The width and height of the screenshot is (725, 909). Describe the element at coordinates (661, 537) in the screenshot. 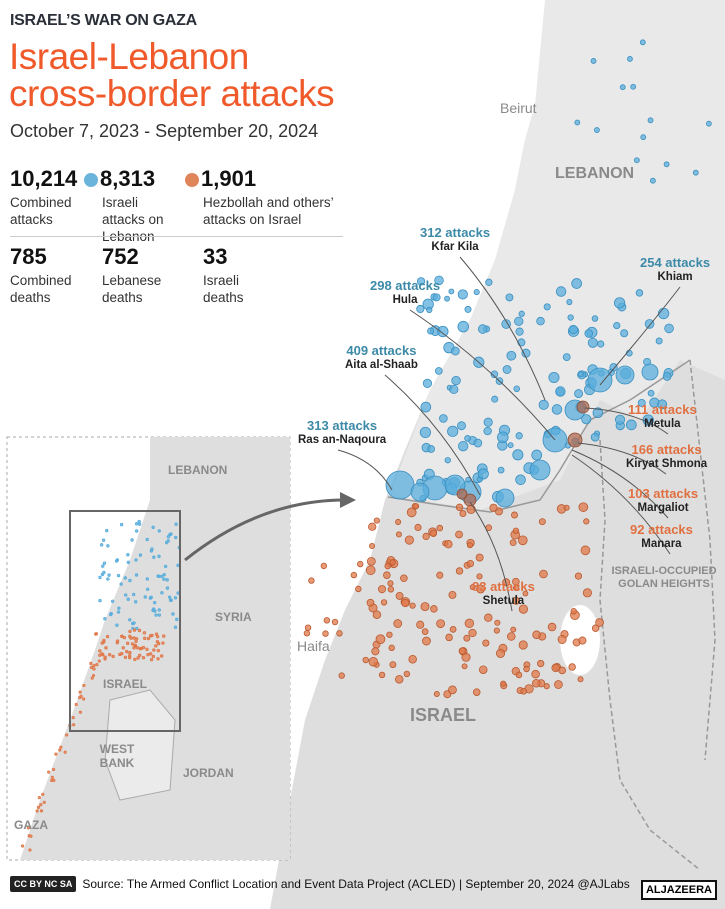

I see `location-label: 92 attacks Manara` at that location.